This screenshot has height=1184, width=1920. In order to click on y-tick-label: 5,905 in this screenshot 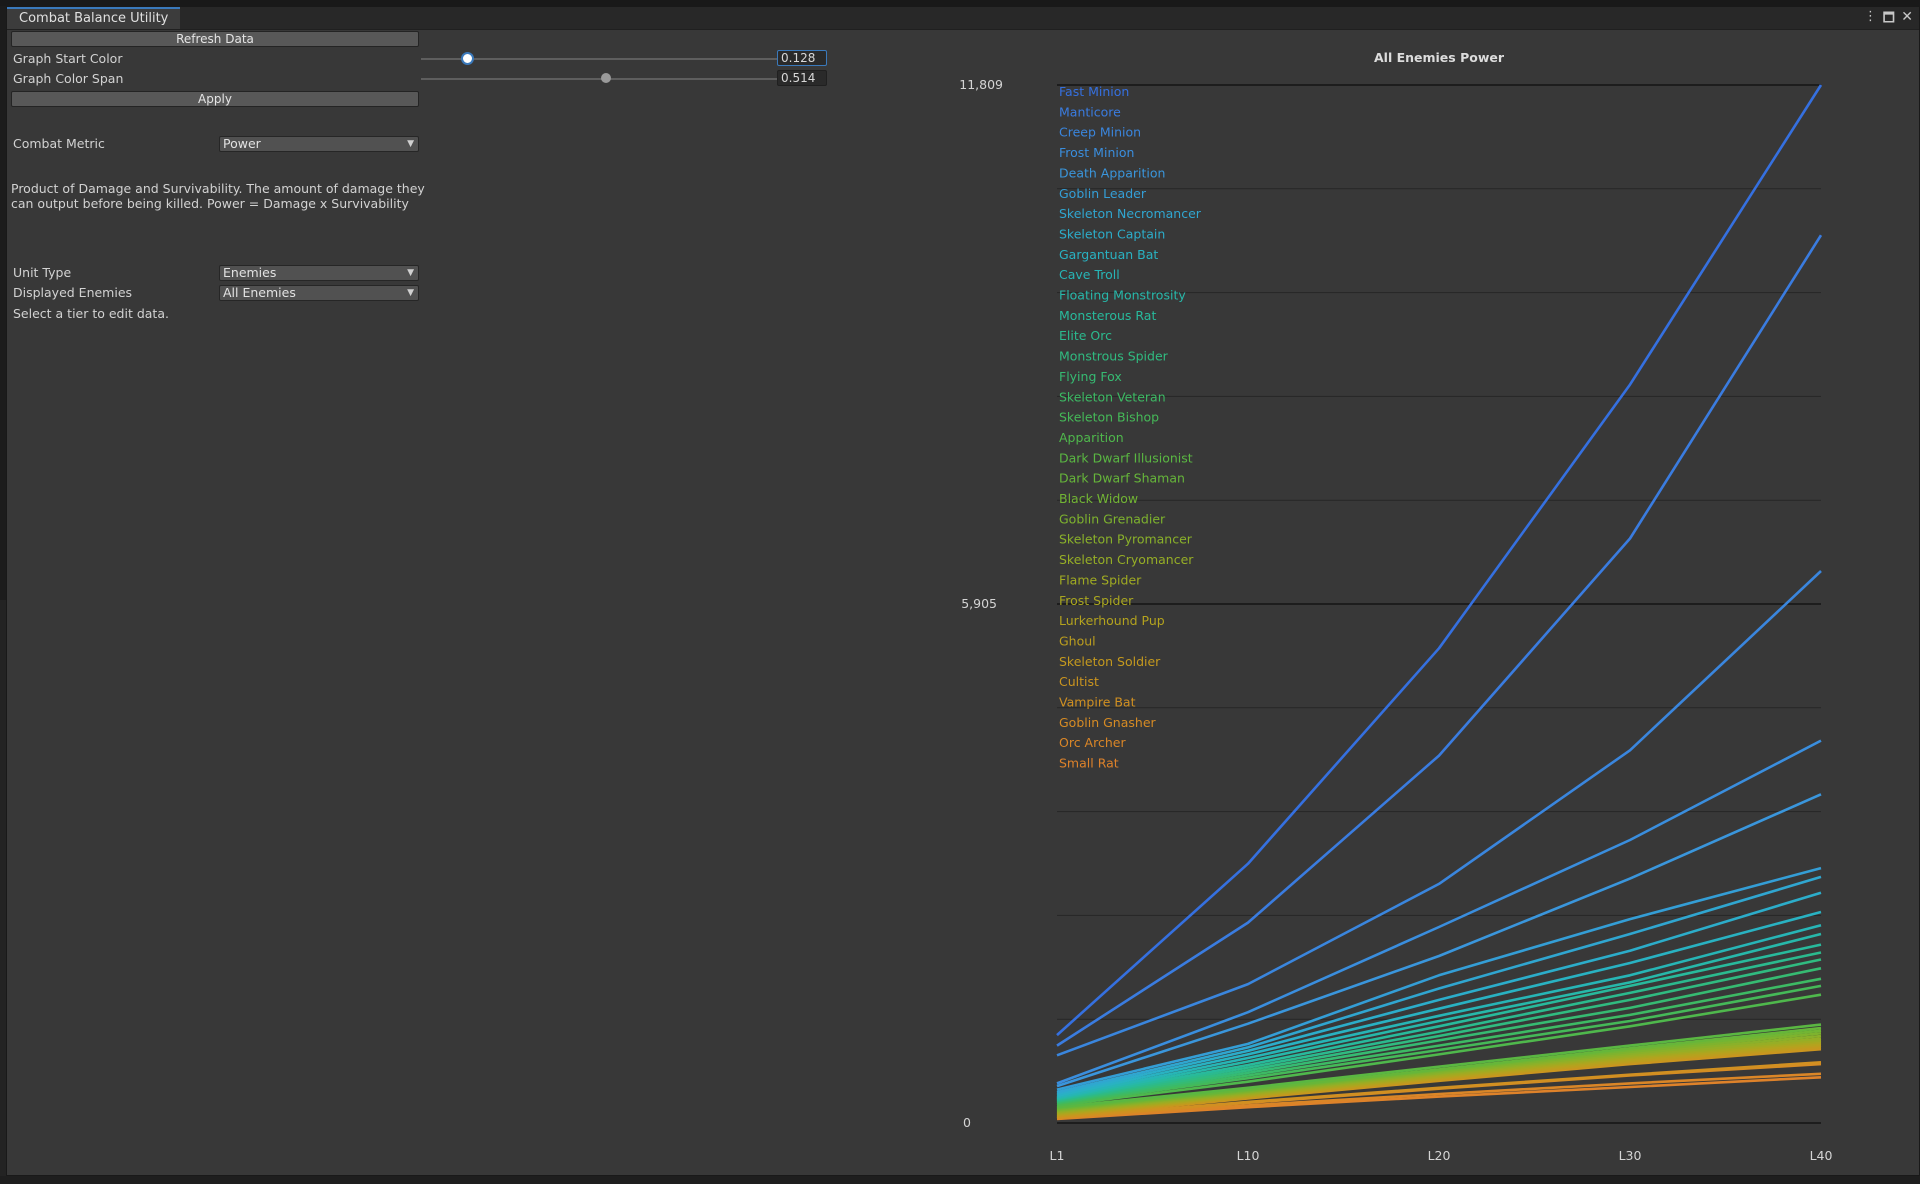, I will do `click(979, 603)`.